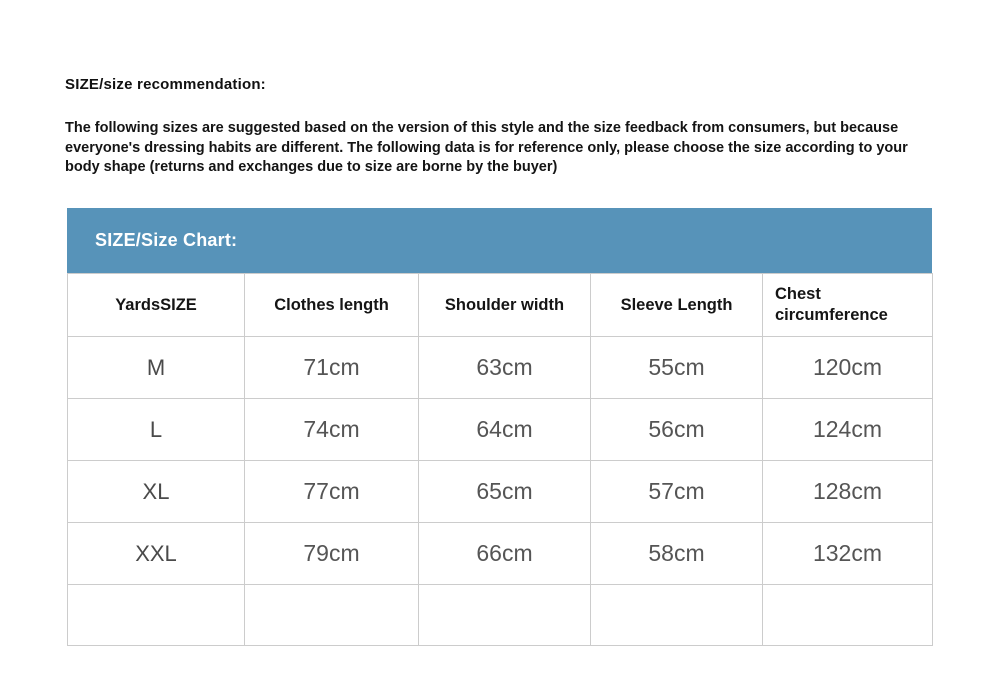 This screenshot has width=1000, height=674. What do you see at coordinates (331, 615) in the screenshot?
I see `clothes-length-cell` at bounding box center [331, 615].